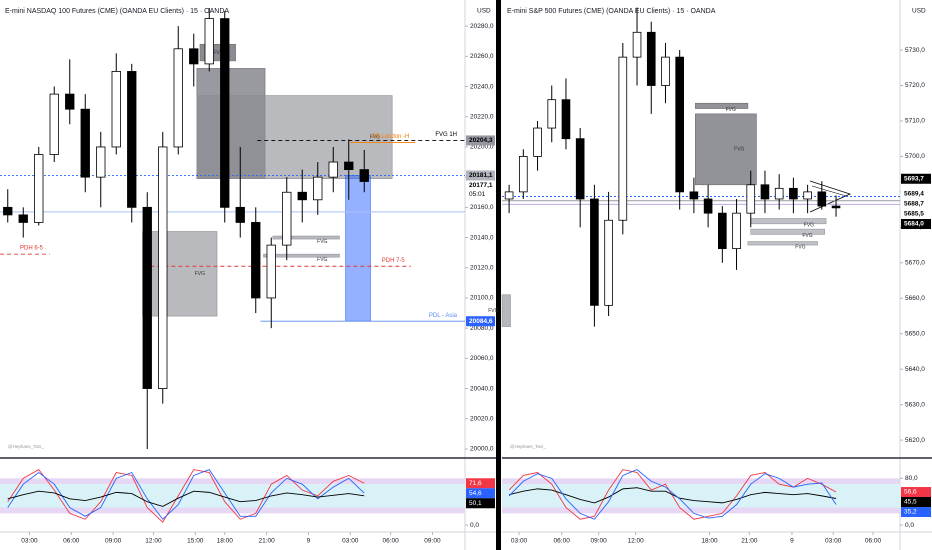  I want to click on y-tick-label: 20060,0, so click(482, 358).